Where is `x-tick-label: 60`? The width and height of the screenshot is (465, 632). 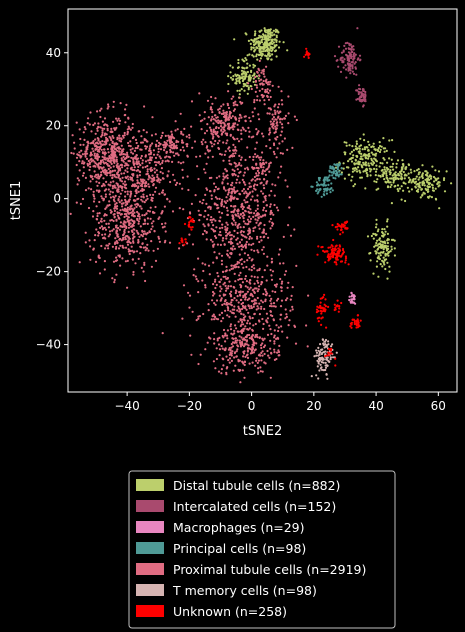
x-tick-label: 60 is located at coordinates (438, 406).